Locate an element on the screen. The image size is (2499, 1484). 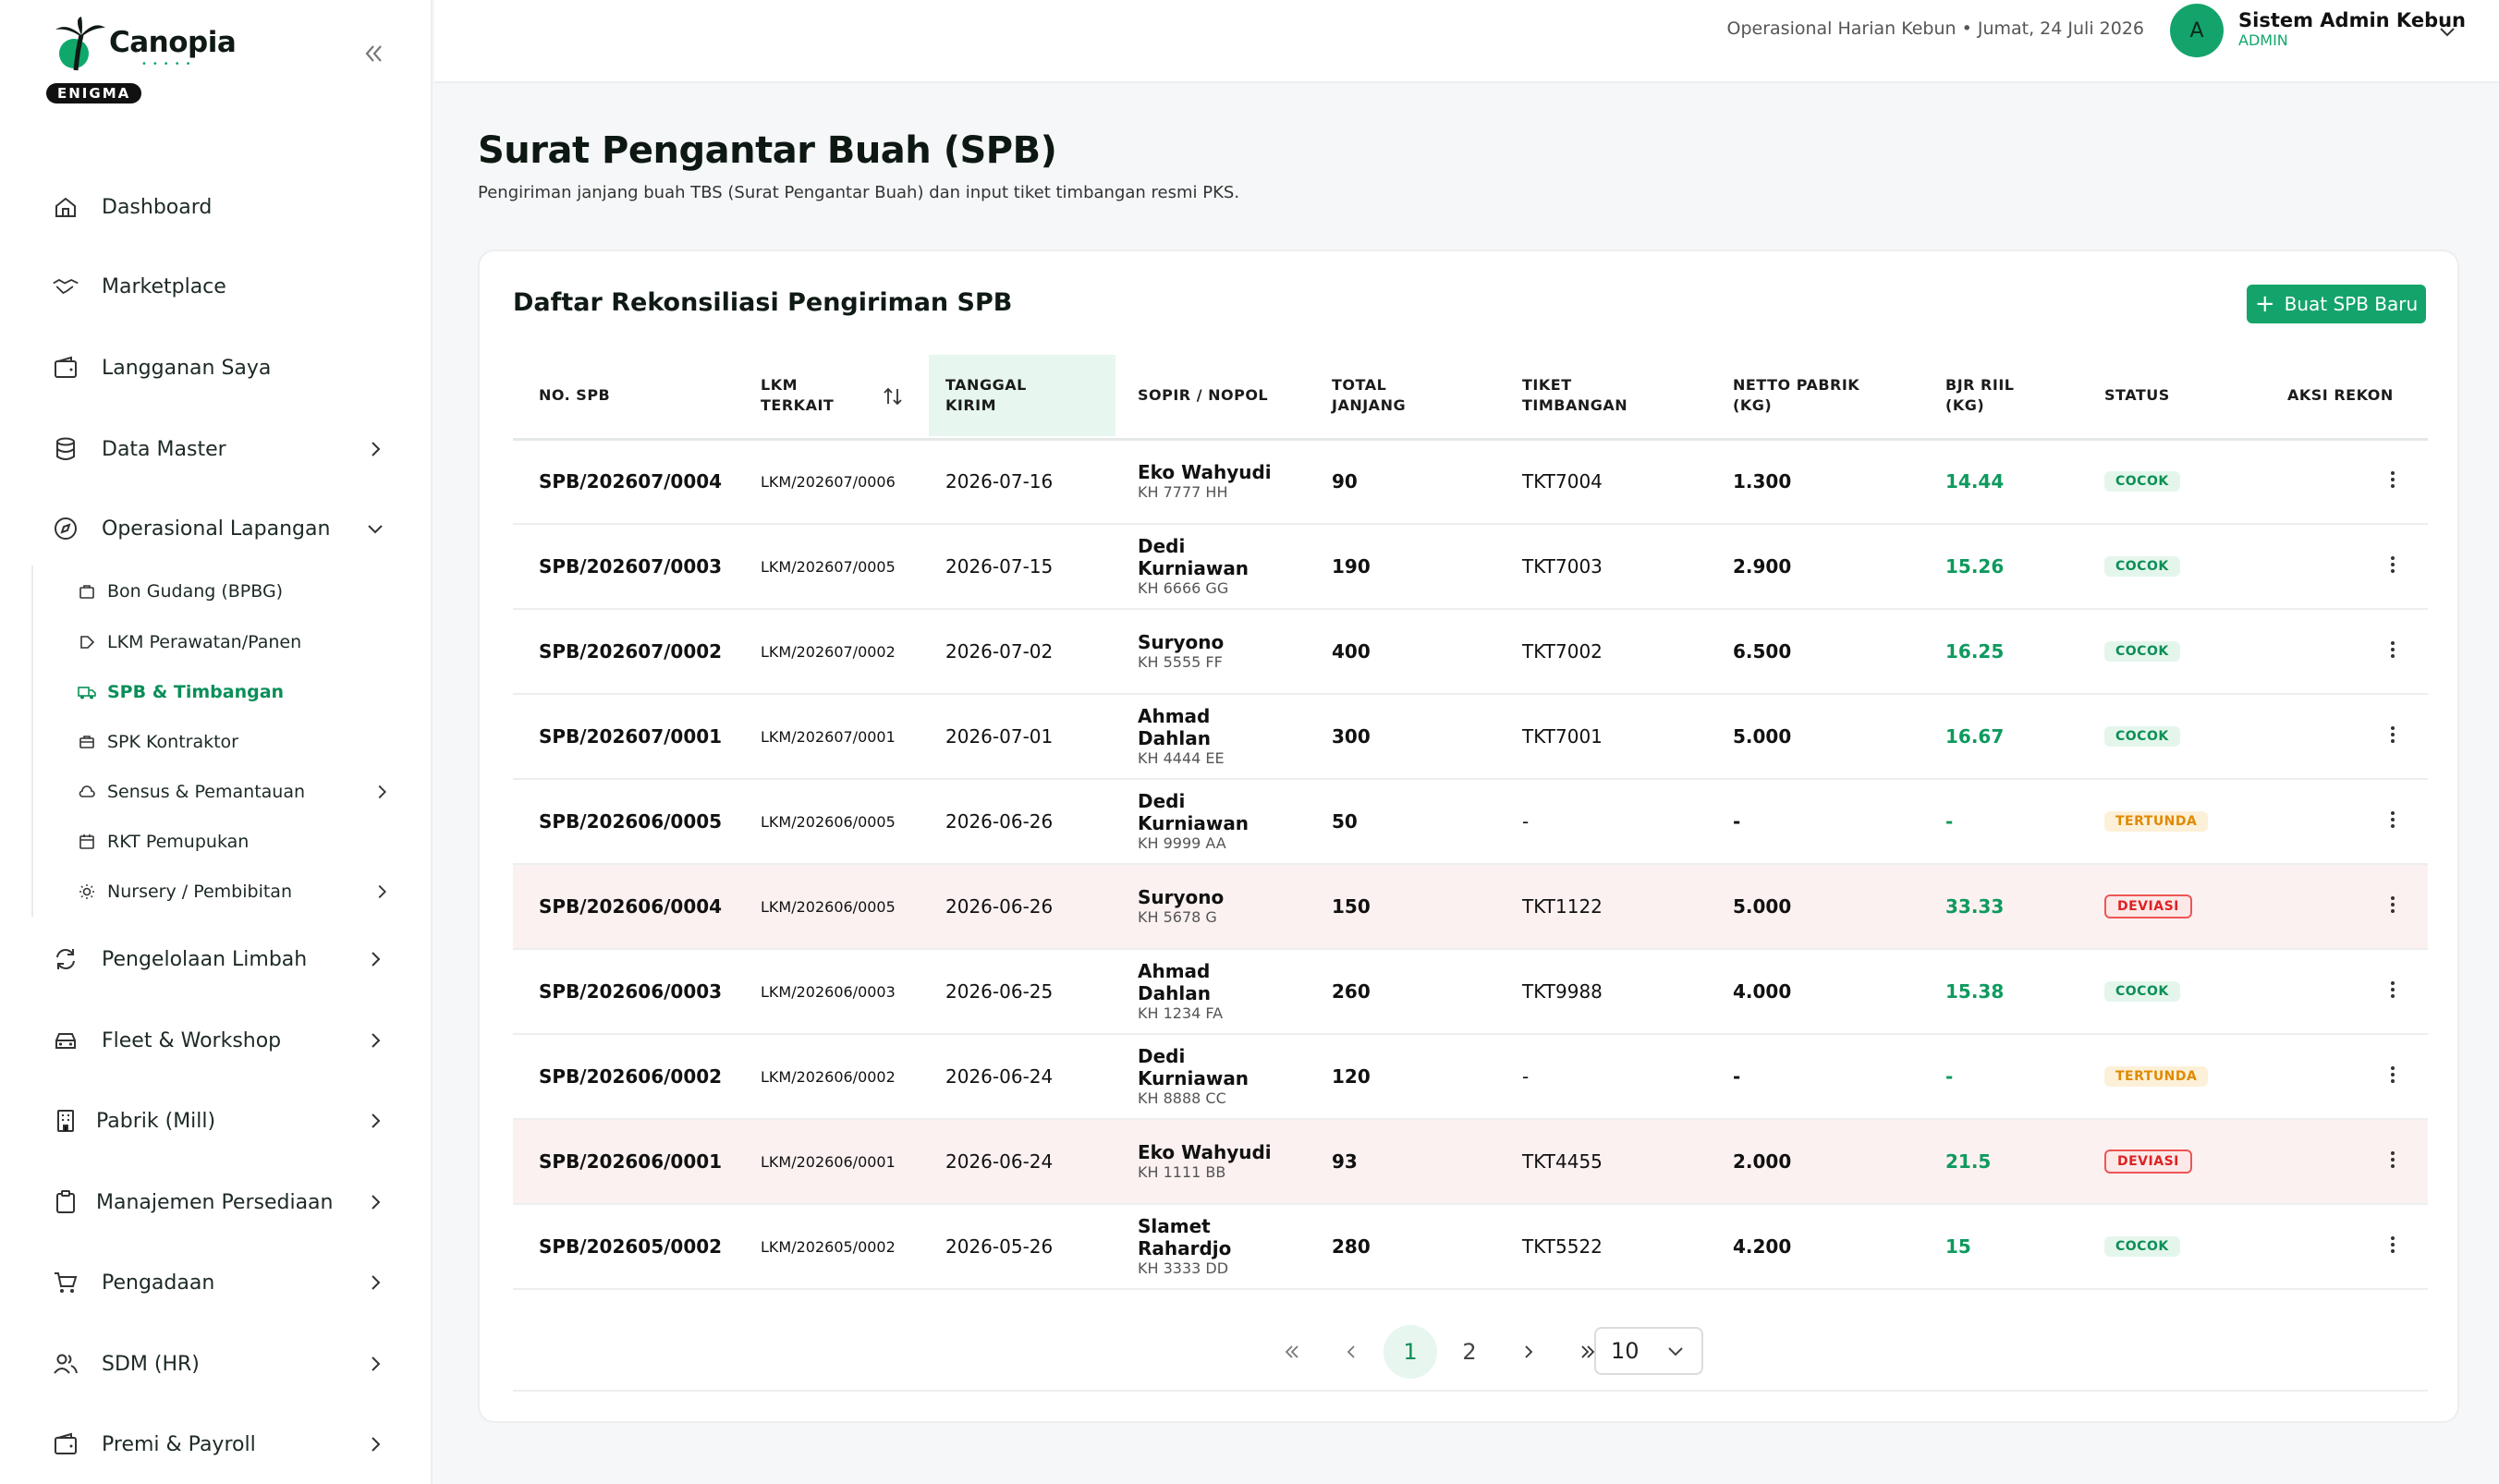
sidebar-item-sdm: SDM (HR) is located at coordinates (223, 1364).